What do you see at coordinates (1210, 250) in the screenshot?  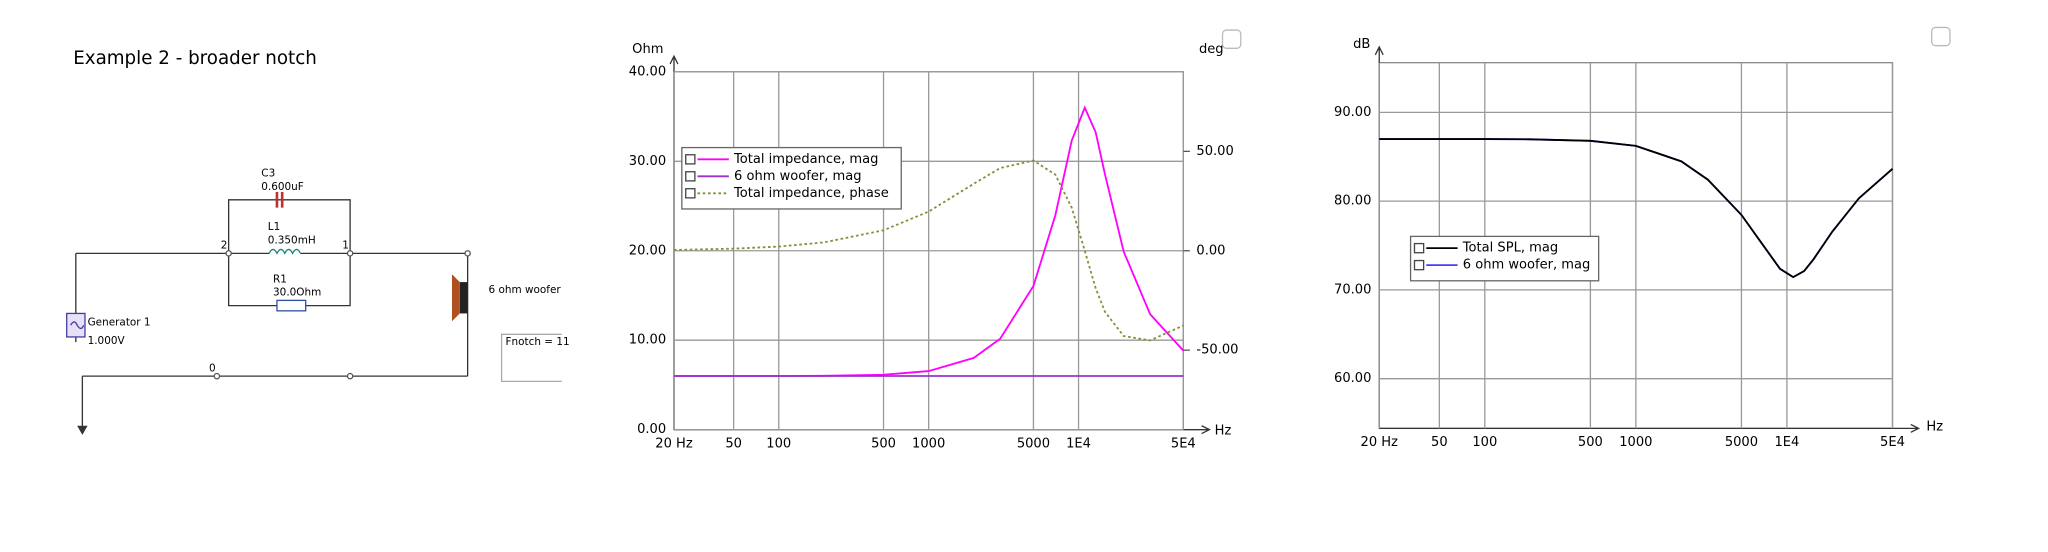 I see `y2-tick-label: 0.00` at bounding box center [1210, 250].